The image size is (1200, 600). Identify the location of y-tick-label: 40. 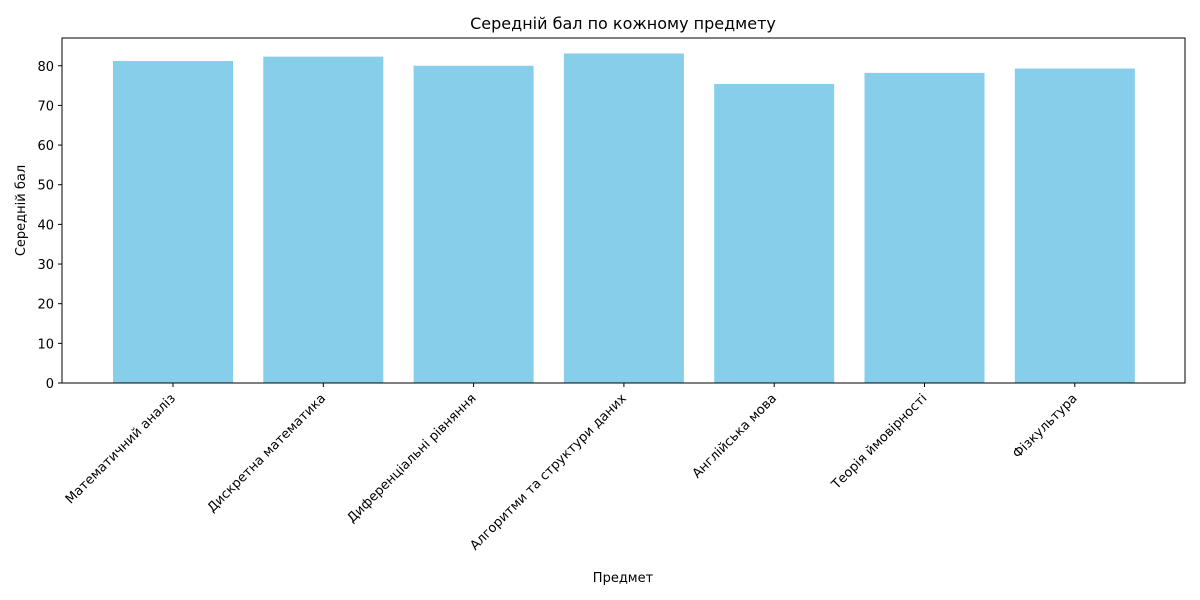
(45, 225).